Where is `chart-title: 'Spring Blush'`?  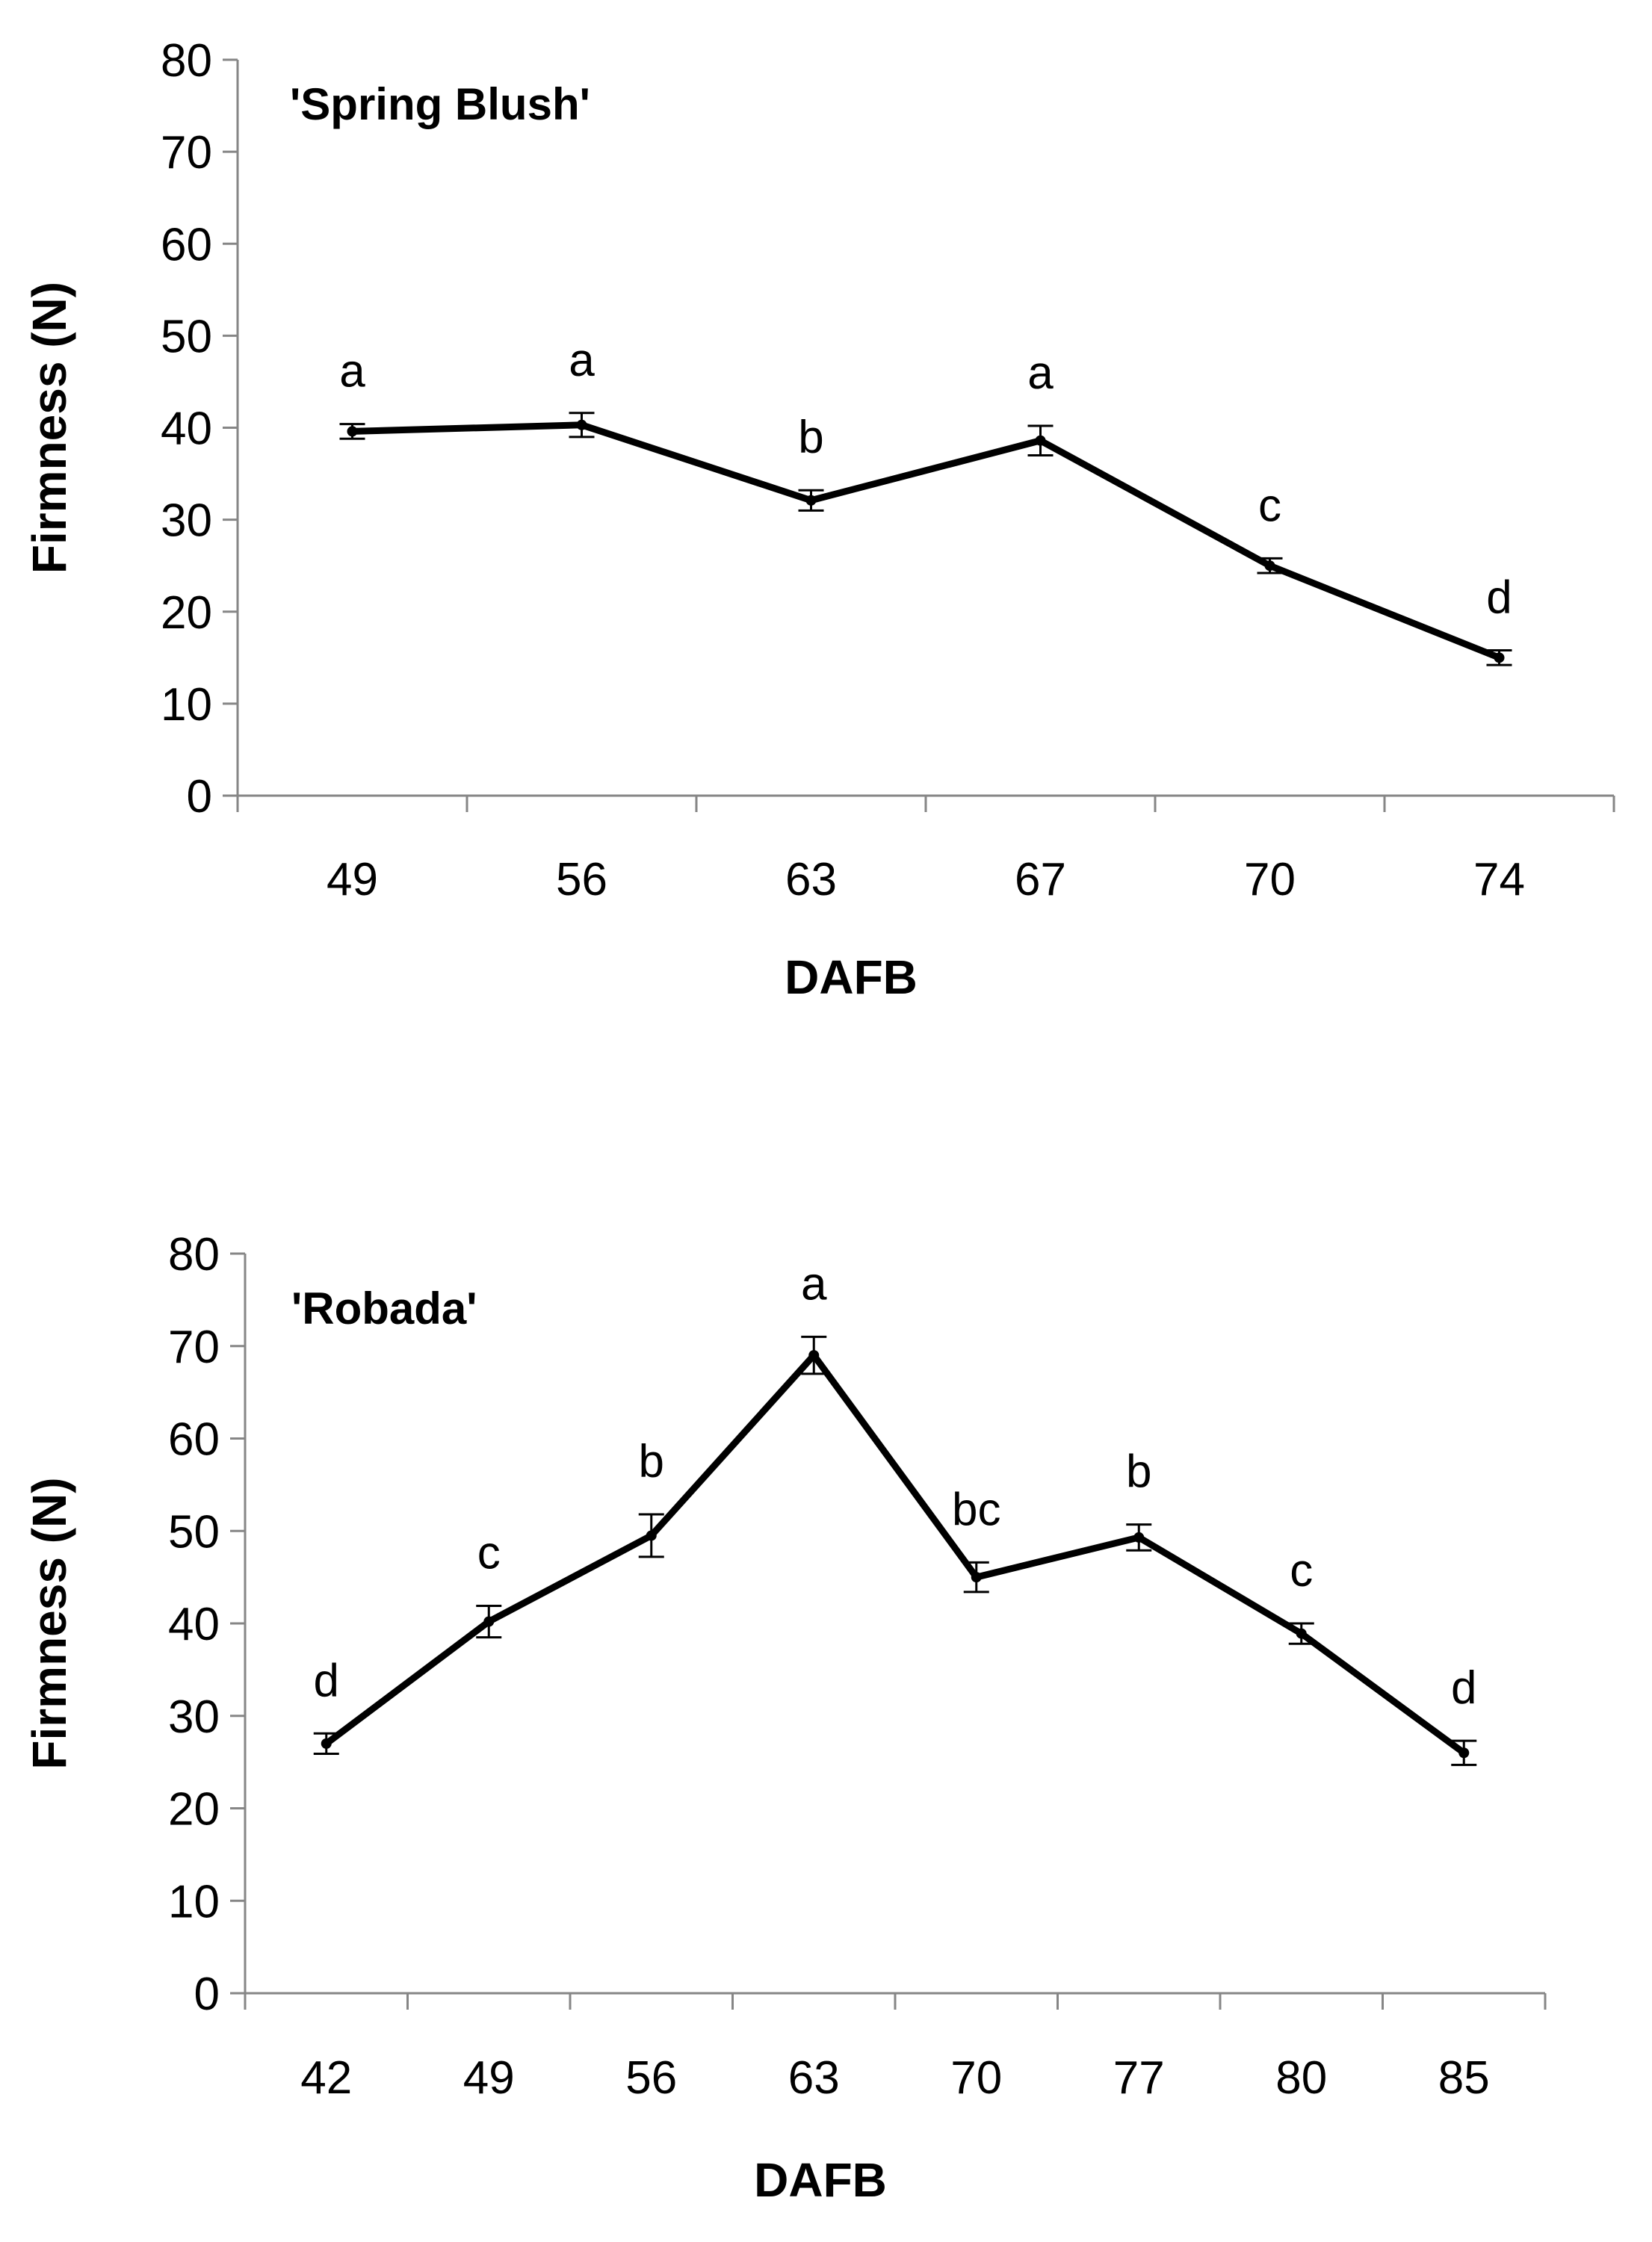
chart-title: 'Spring Blush' is located at coordinates (440, 104).